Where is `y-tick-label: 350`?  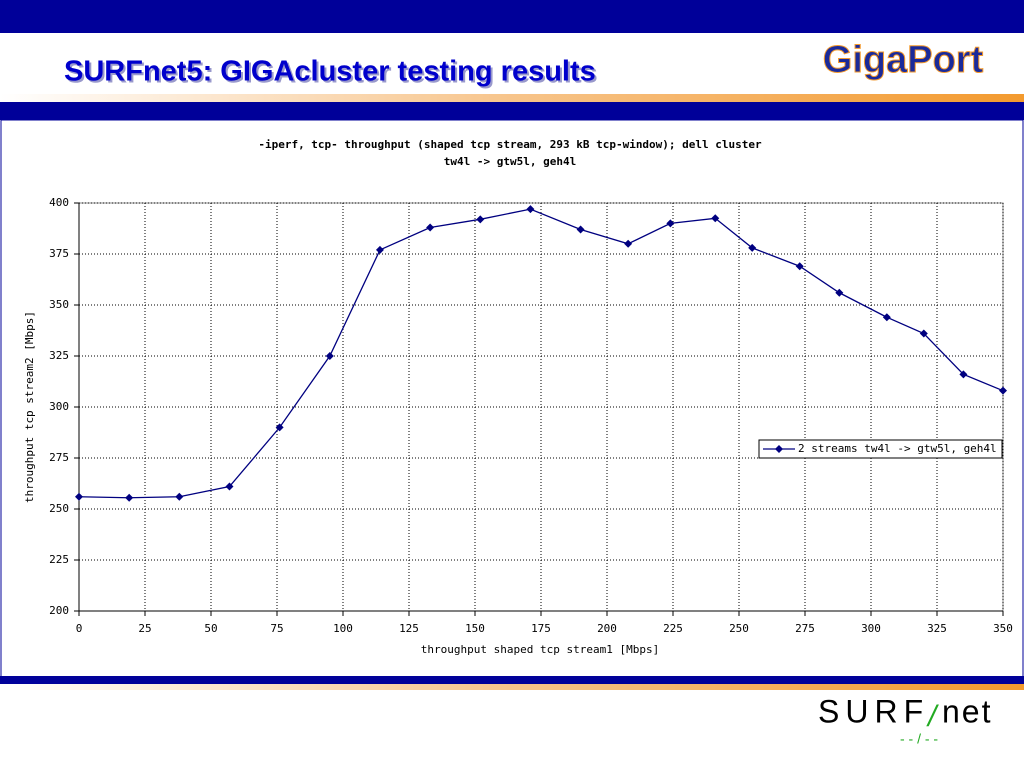
y-tick-label: 350 is located at coordinates (59, 304).